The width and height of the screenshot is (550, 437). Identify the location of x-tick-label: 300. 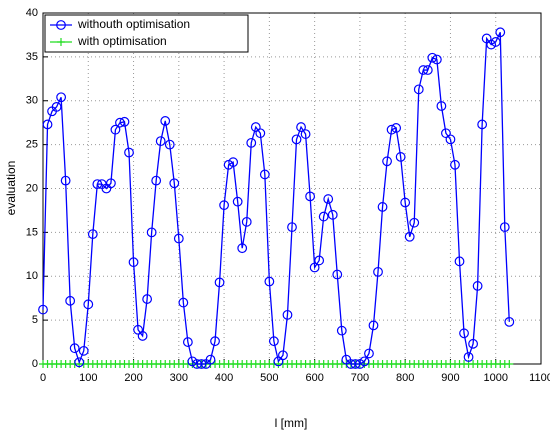
(179, 378).